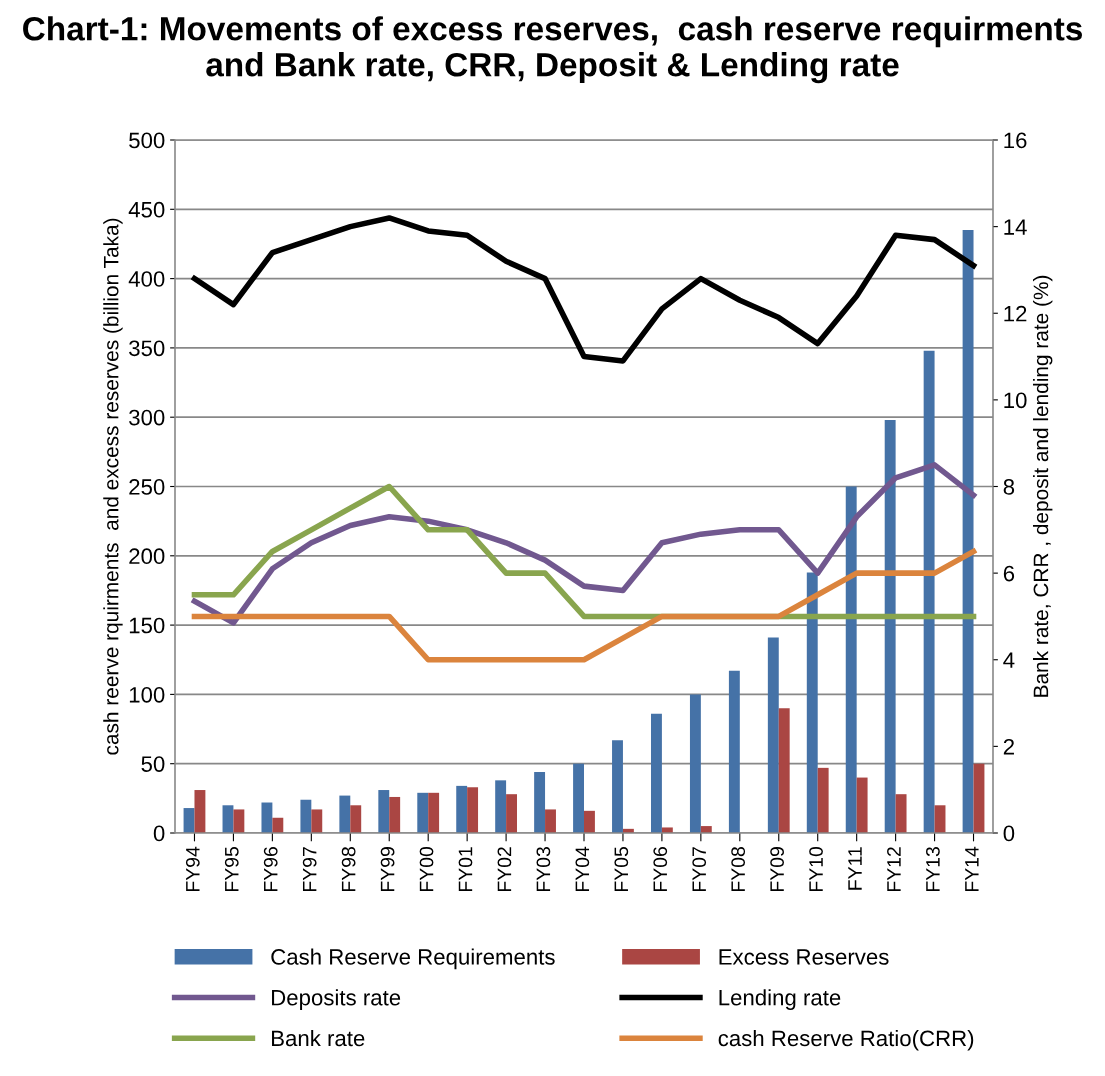 This screenshot has height=1076, width=1105. Describe the element at coordinates (660, 869) in the screenshot. I see `x-tick-label: FY06` at that location.